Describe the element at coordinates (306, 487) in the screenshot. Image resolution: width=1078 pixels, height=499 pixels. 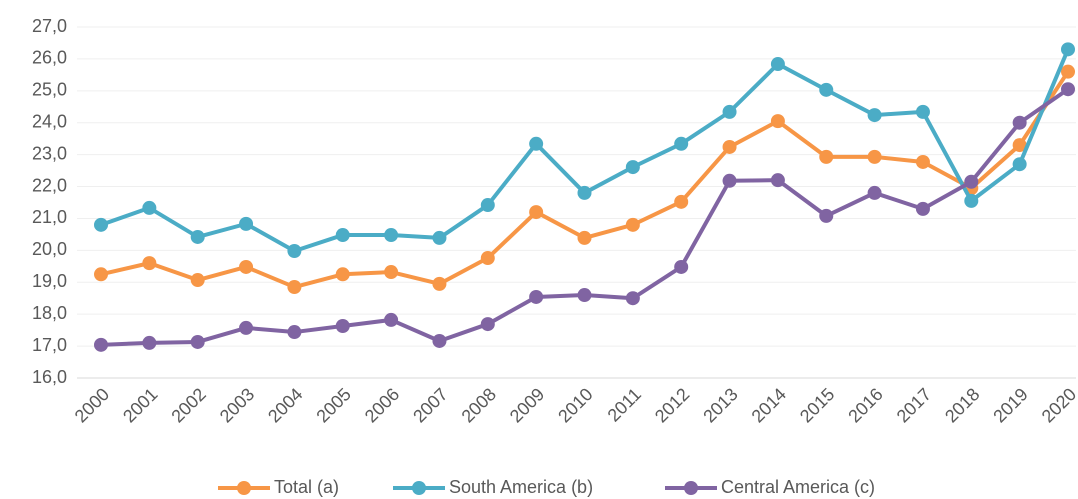
I see `legend-label: Total (a)` at that location.